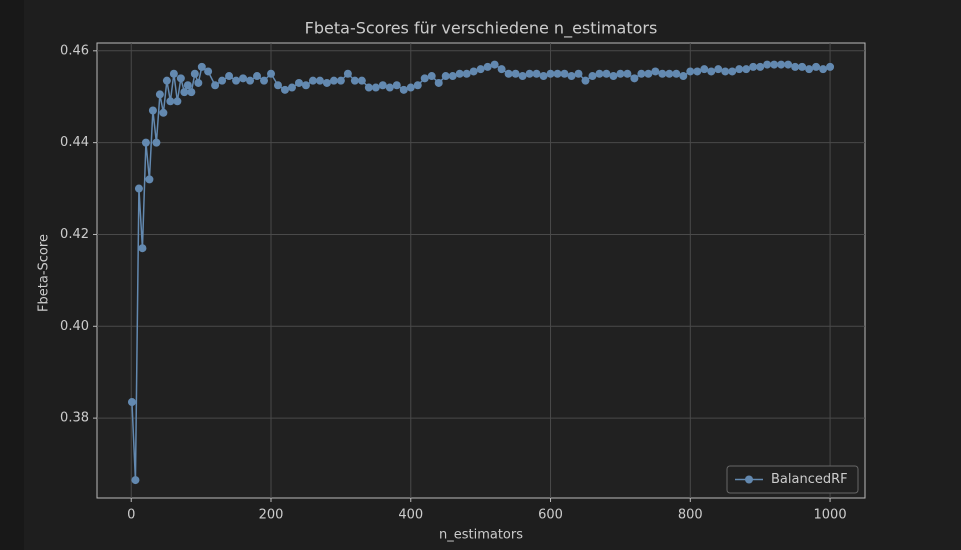 The width and height of the screenshot is (961, 550). I want to click on x-tick-label: 800, so click(690, 515).